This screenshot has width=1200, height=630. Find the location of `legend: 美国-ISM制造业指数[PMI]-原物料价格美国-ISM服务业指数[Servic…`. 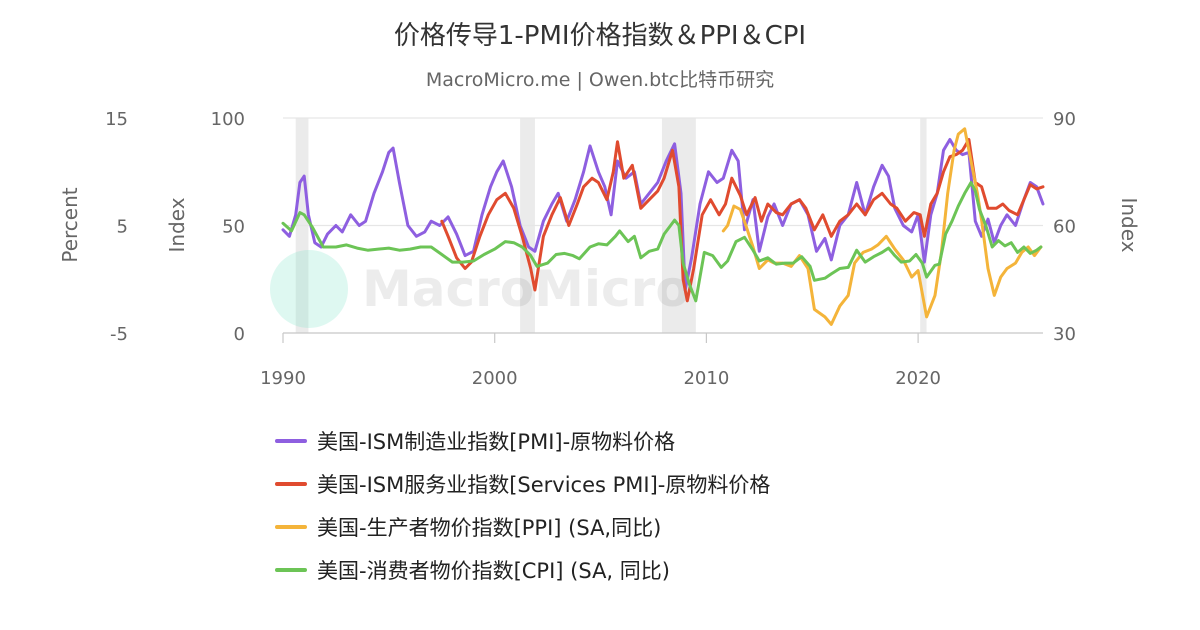

legend: 美国-ISM制造业指数[PMI]-原物料价格美国-ISM服务业指数[Servic… is located at coordinates (522, 506).